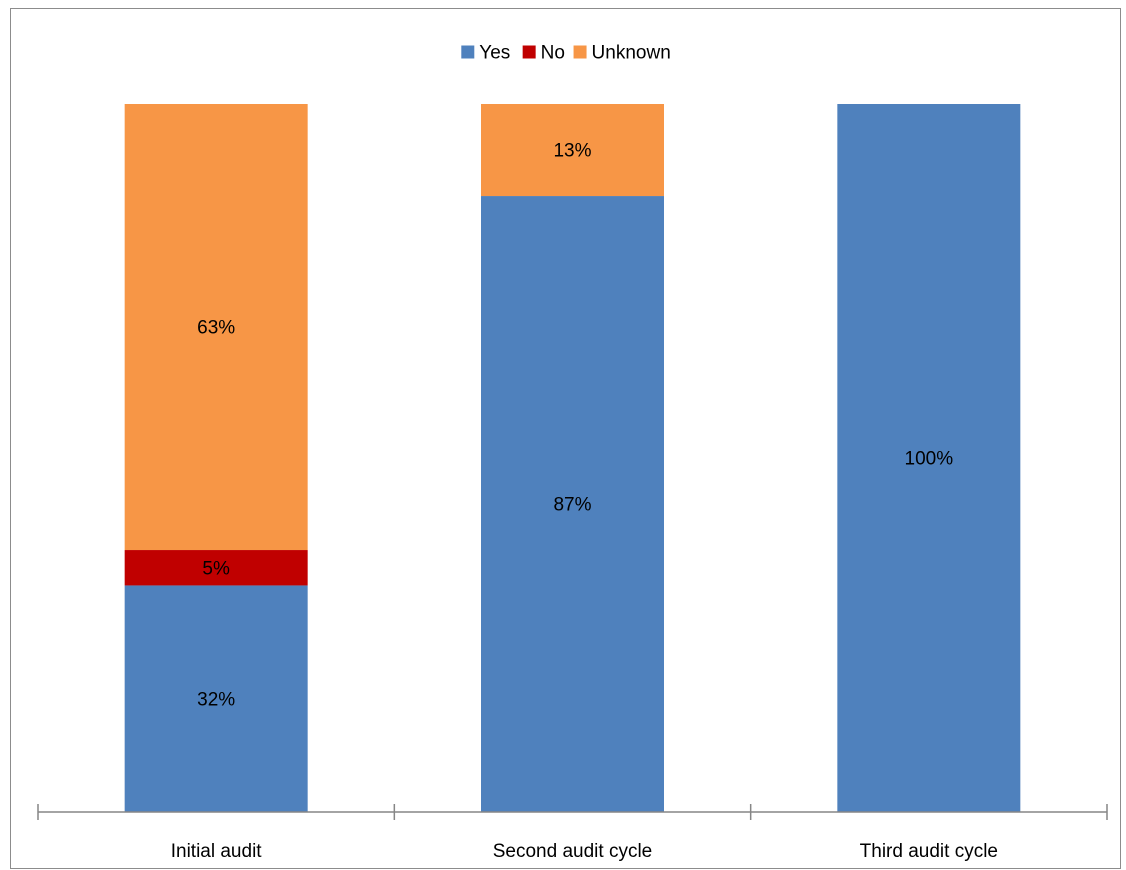 This screenshot has width=1126, height=870. Describe the element at coordinates (929, 851) in the screenshot. I see `x-tick-label-third-audit-cycle: Third audit cycle` at that location.